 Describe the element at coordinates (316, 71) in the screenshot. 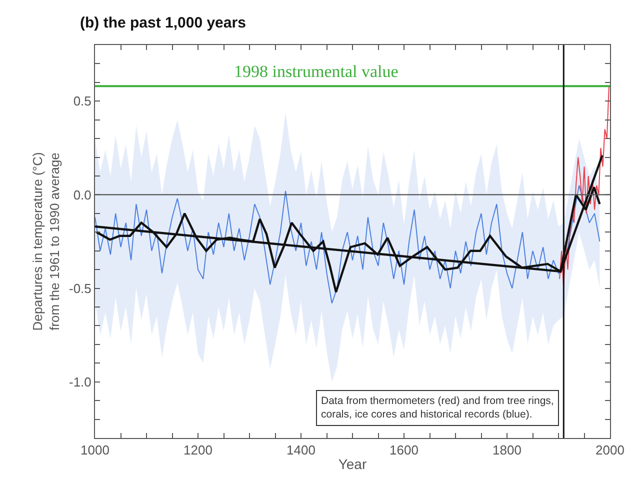

I see `ref-line-label: 1998 instrumental value` at that location.